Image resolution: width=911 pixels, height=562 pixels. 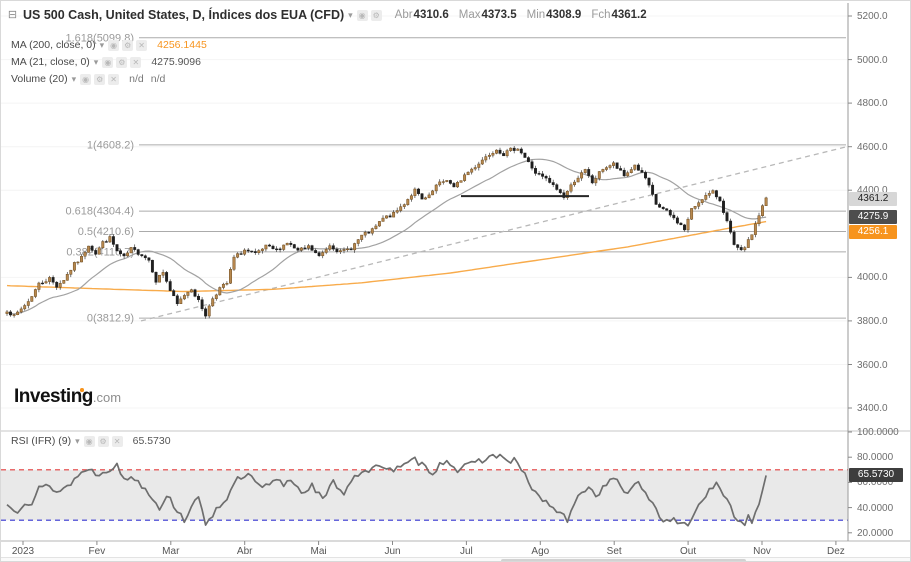 I want to click on logo-orange-dot, so click(x=82, y=390).